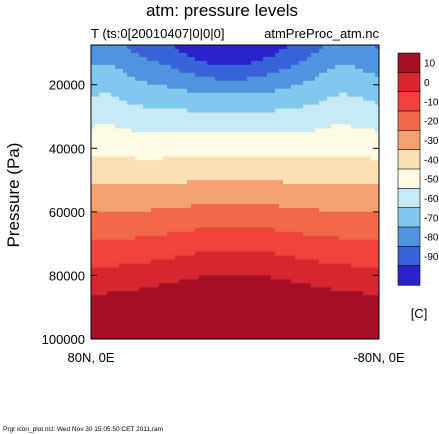  I want to click on chart-subtitle-right: atmPreProc_atm.nc, so click(321, 33).